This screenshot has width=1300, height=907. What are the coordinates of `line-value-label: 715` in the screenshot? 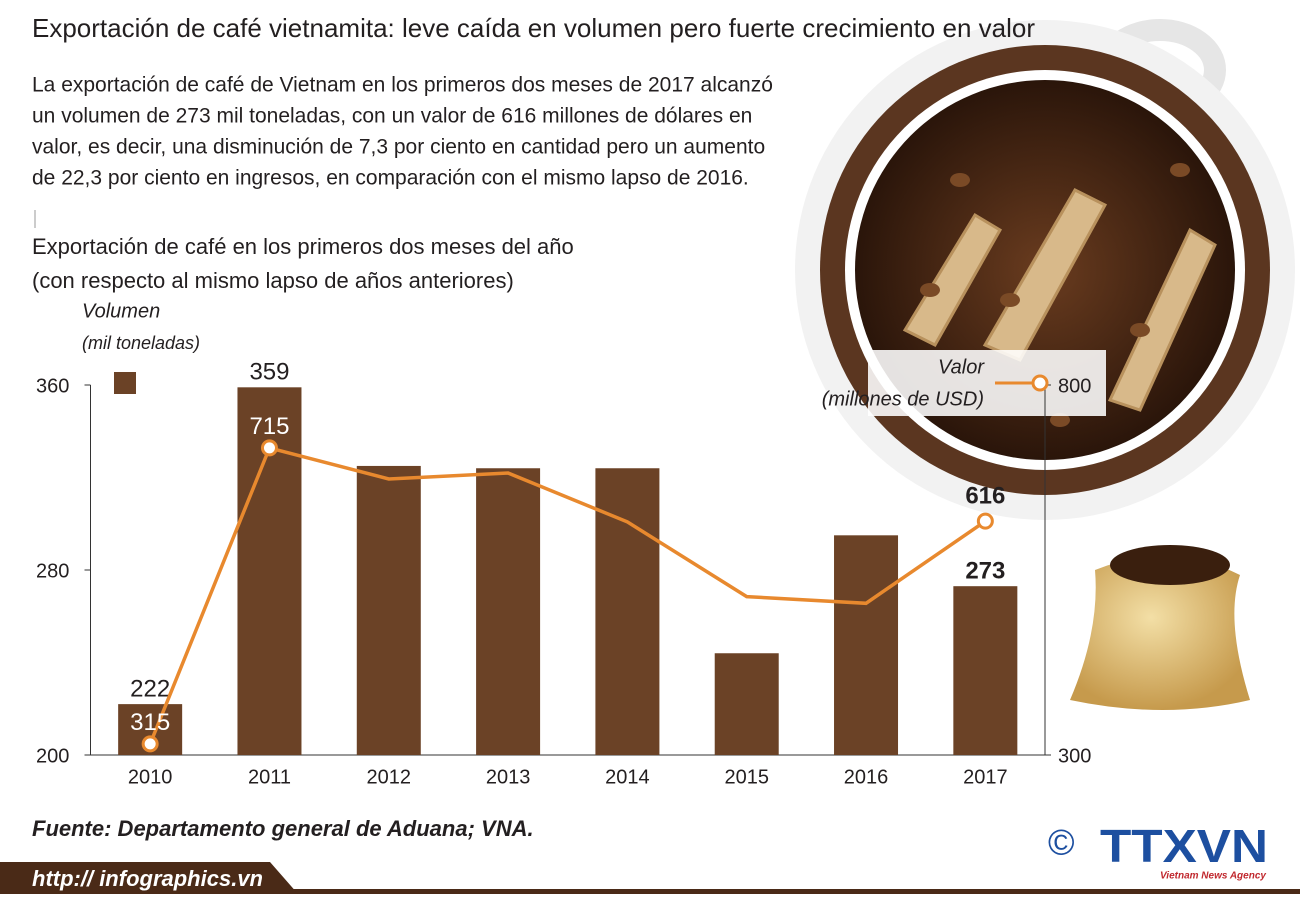 It's located at (269, 426).